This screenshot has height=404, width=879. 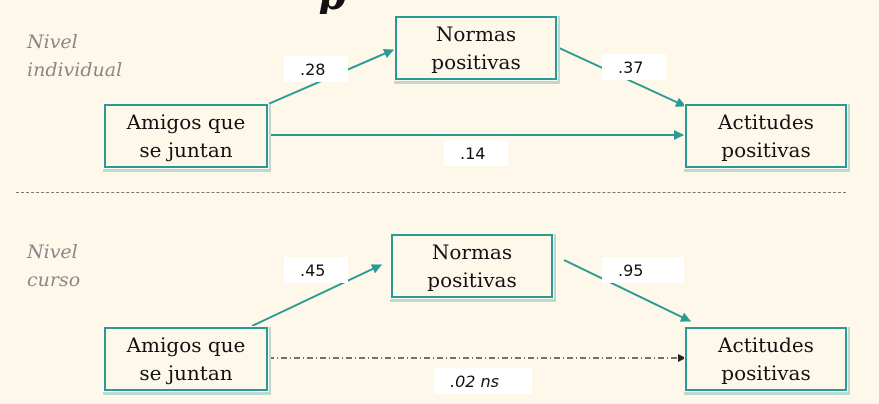 I want to click on coef-curso-b: .95, so click(x=643, y=270).